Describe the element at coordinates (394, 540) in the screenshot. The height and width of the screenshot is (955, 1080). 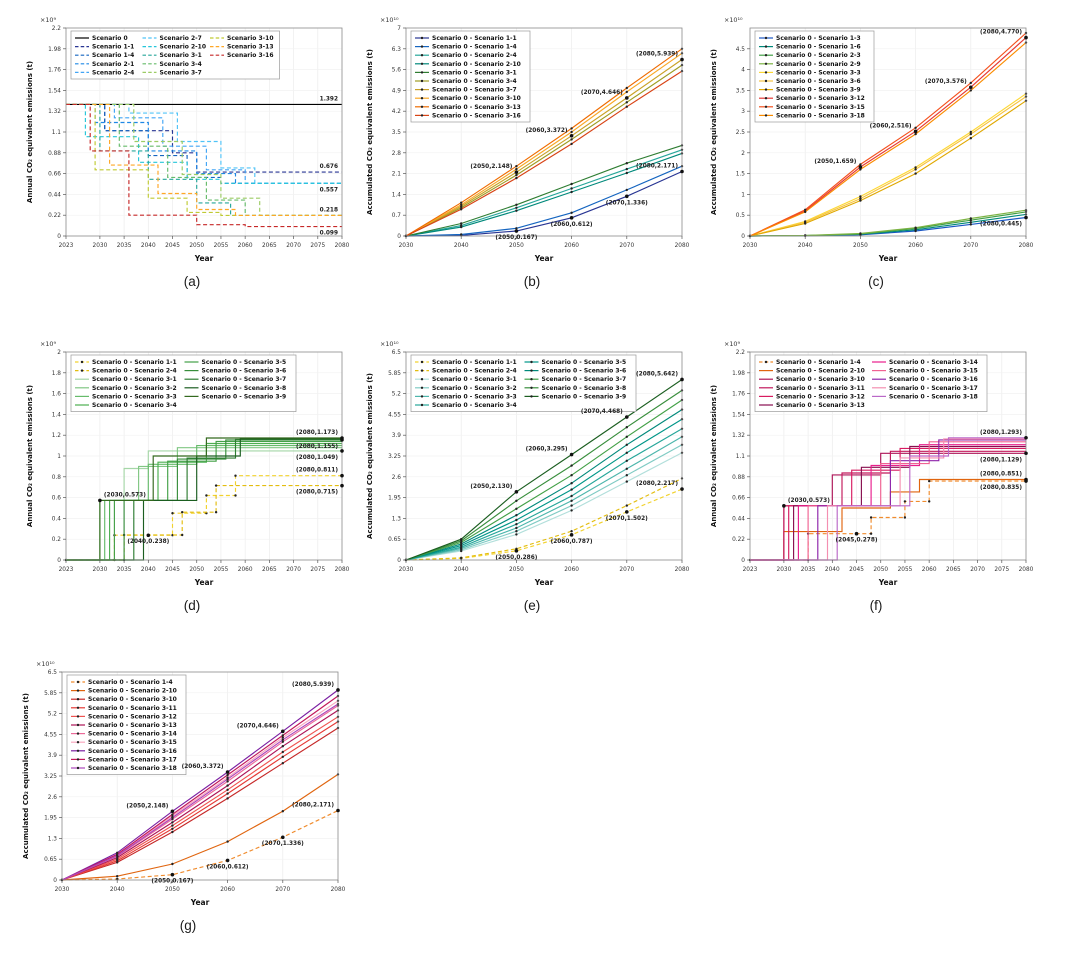
I see `svg-text: 0.65` at that location.